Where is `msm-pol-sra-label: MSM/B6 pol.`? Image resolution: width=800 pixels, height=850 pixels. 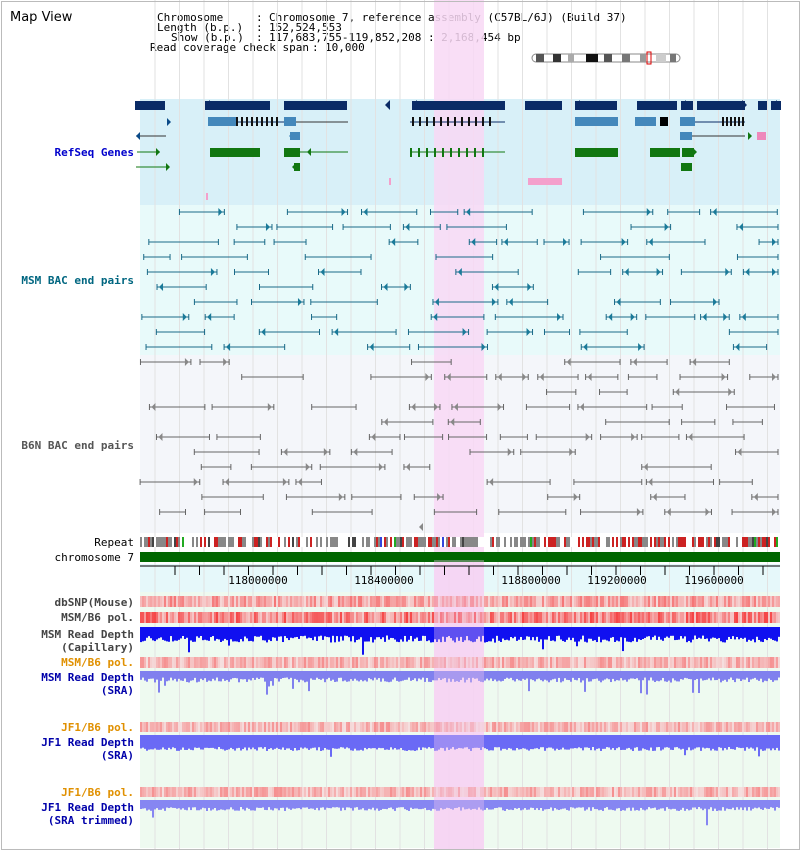 msm-pol-sra-label: MSM/B6 pol. is located at coordinates (97, 662).